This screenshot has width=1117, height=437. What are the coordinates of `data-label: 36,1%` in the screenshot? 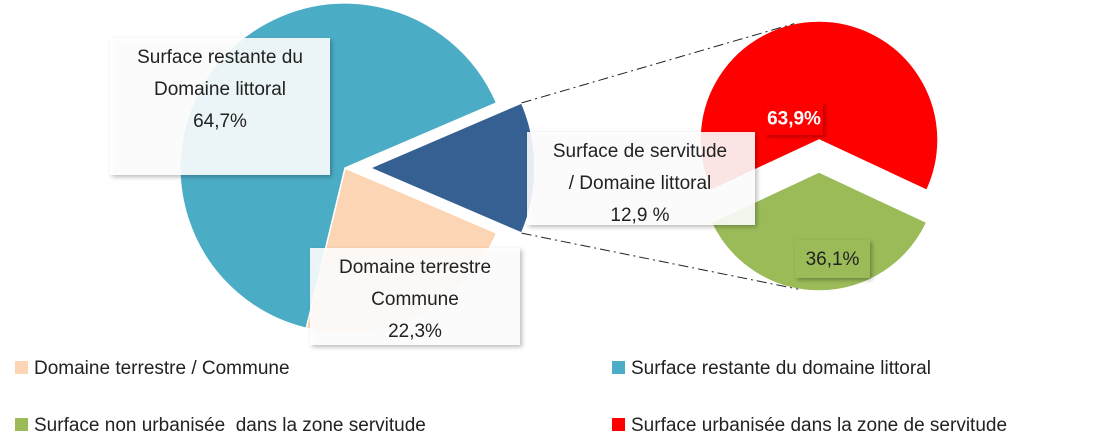 It's located at (833, 259).